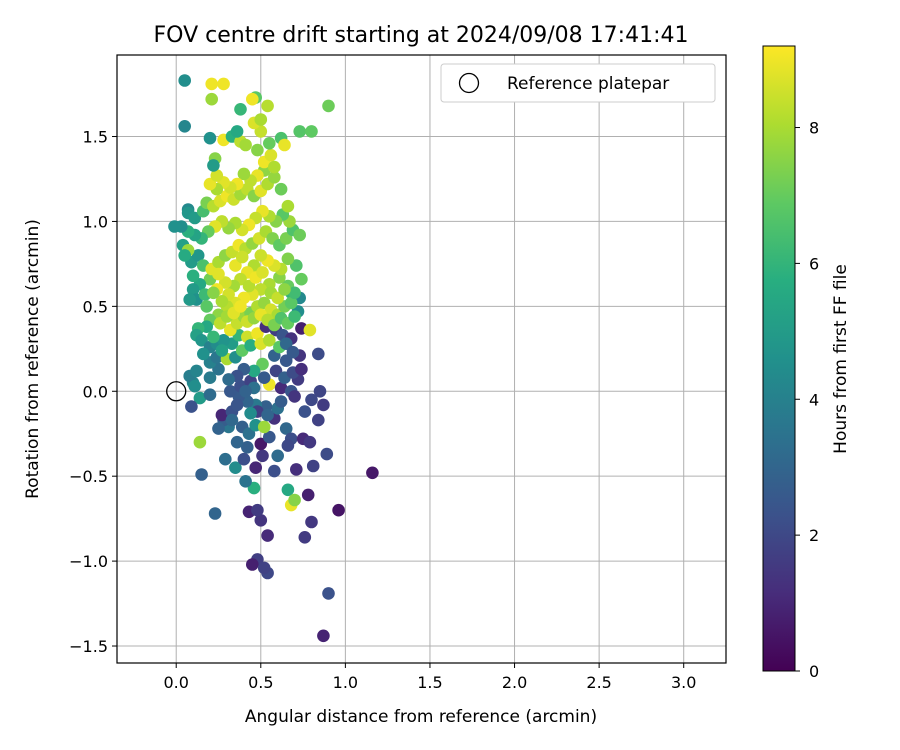 This screenshot has width=900, height=750. Describe the element at coordinates (429, 682) in the screenshot. I see `x-tick-label: 1.5` at that location.